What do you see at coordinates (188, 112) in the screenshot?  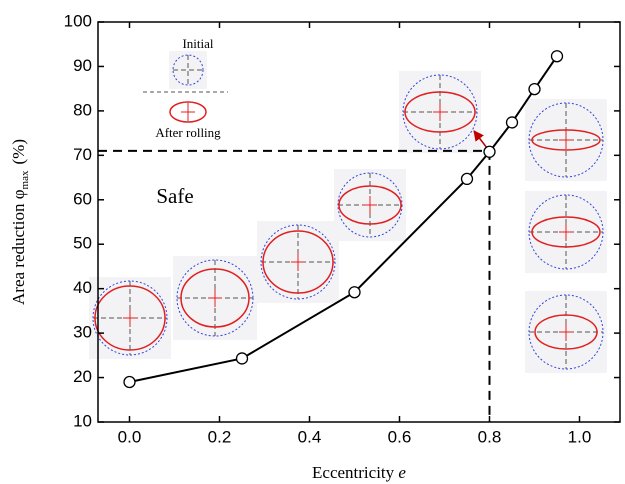 I see `legend-ellipse` at bounding box center [188, 112].